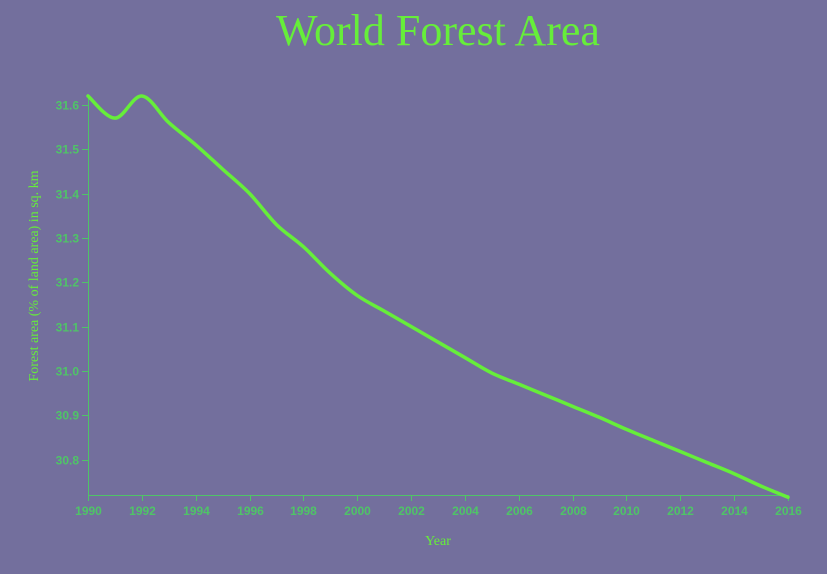 Image resolution: width=827 pixels, height=574 pixels. I want to click on x-axis-label: Year, so click(438, 541).